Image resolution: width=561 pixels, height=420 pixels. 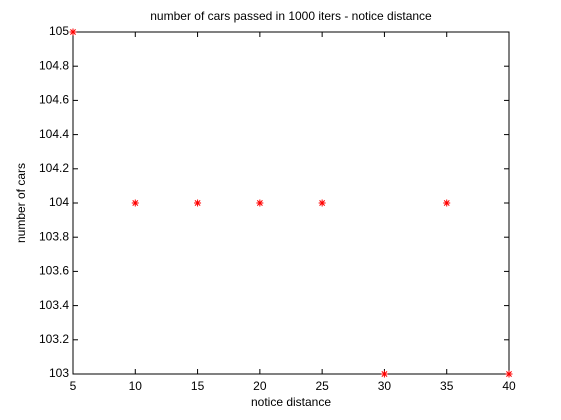 I want to click on x-tick-label: 40, so click(x=509, y=386).